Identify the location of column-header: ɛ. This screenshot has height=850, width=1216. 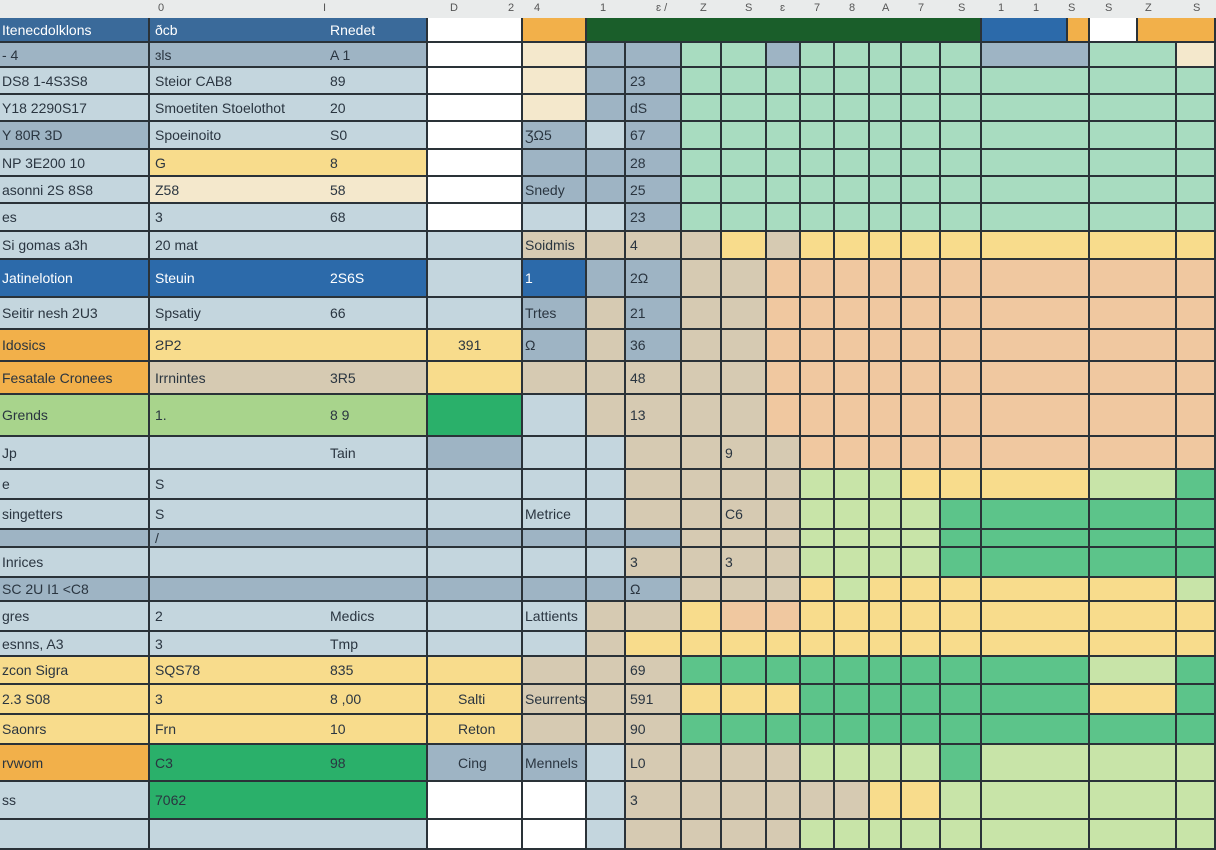
(783, 8).